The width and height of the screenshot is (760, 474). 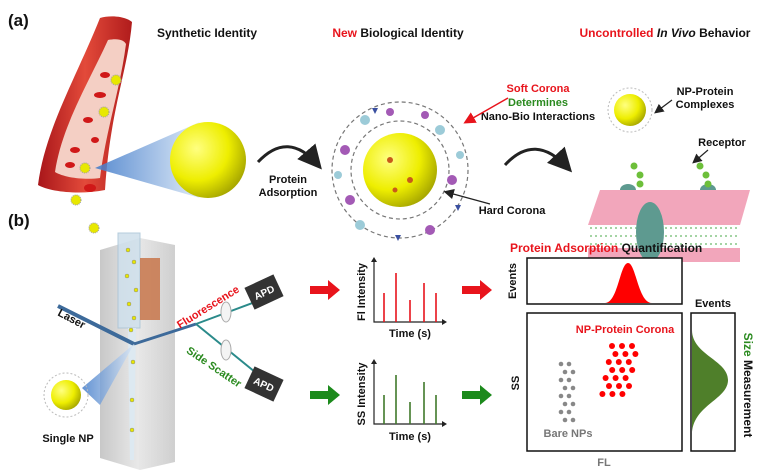 I want to click on in-vivo-behavior-title: Uncontrolled In Vivo Behavior, so click(x=665, y=33).